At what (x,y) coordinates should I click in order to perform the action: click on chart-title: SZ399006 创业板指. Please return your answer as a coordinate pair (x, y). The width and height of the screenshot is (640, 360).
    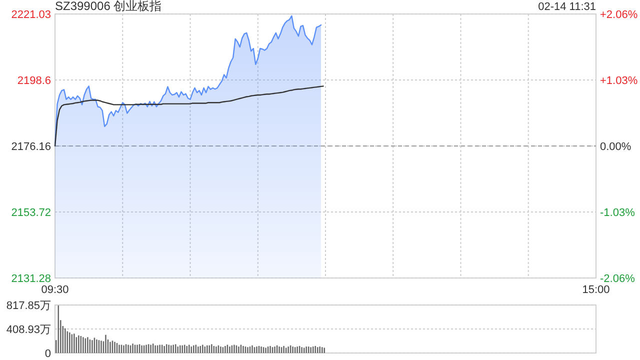
    Looking at the image, I should click on (108, 6).